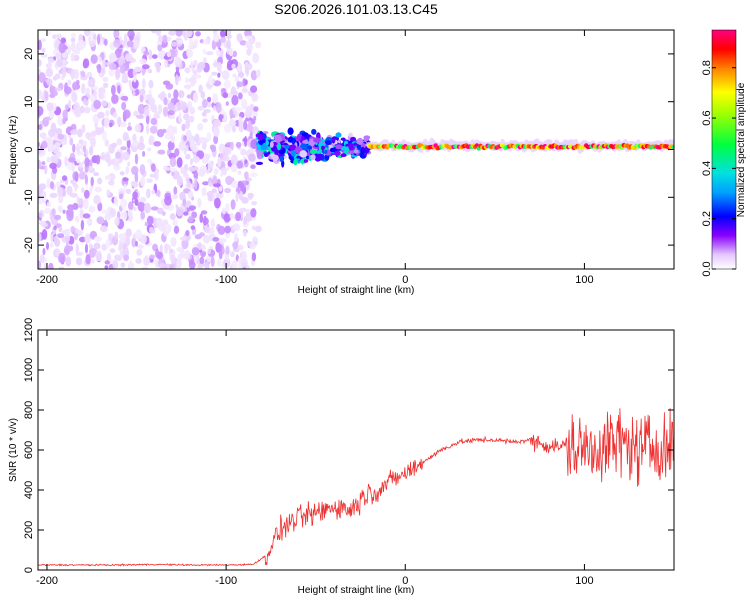  I want to click on snr-x-axis-label: Height of straight line (km), so click(356, 590).